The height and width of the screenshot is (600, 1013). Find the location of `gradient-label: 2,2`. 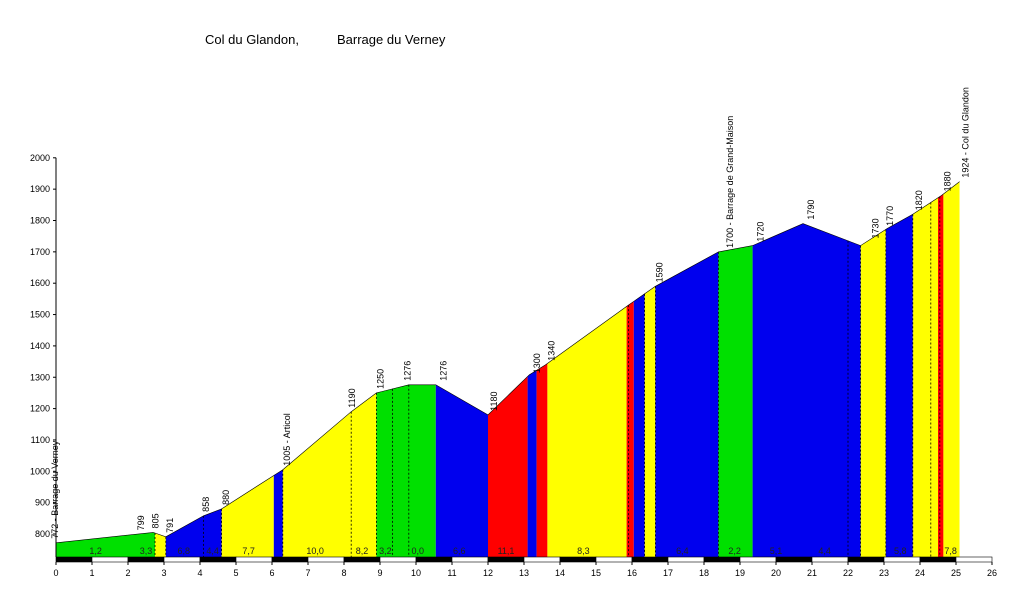

gradient-label: 2,2 is located at coordinates (734, 551).